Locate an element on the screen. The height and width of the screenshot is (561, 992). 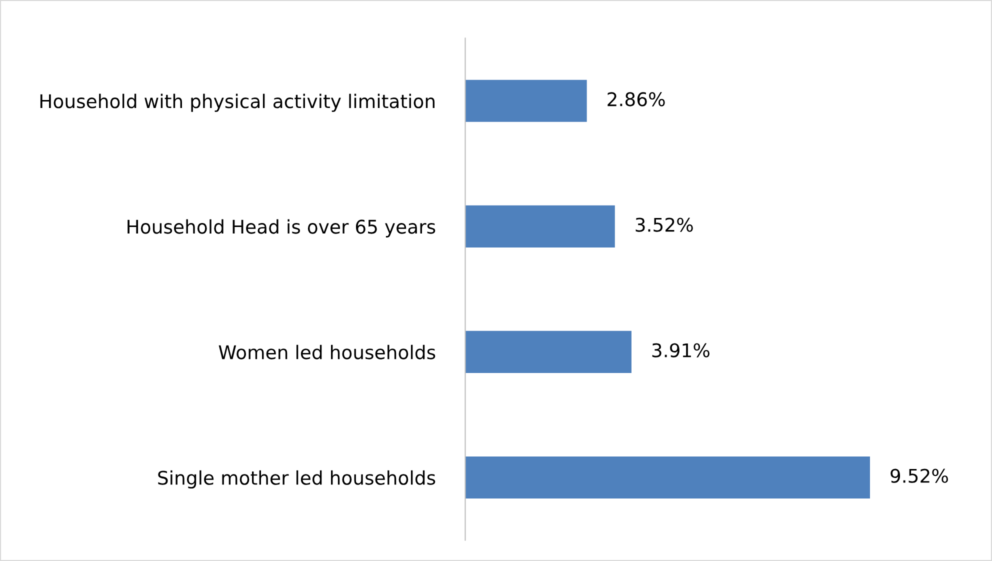
data-label: 3.91% is located at coordinates (681, 350).